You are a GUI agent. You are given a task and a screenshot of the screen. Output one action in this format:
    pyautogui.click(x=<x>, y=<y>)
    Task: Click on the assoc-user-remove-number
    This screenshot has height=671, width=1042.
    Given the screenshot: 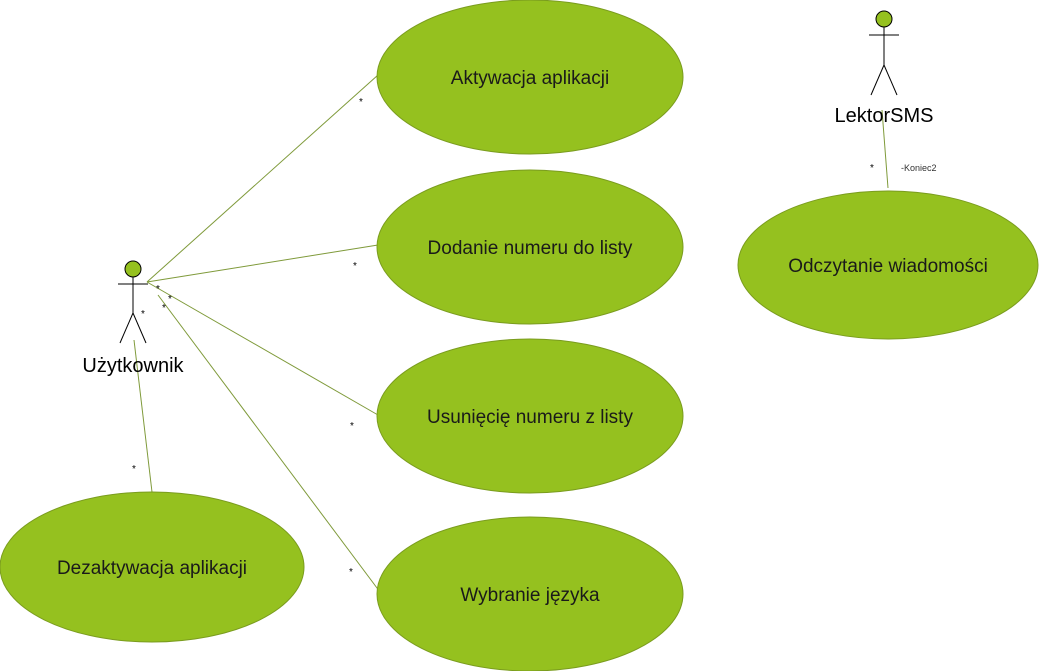 What is the action you would take?
    pyautogui.click(x=262, y=348)
    